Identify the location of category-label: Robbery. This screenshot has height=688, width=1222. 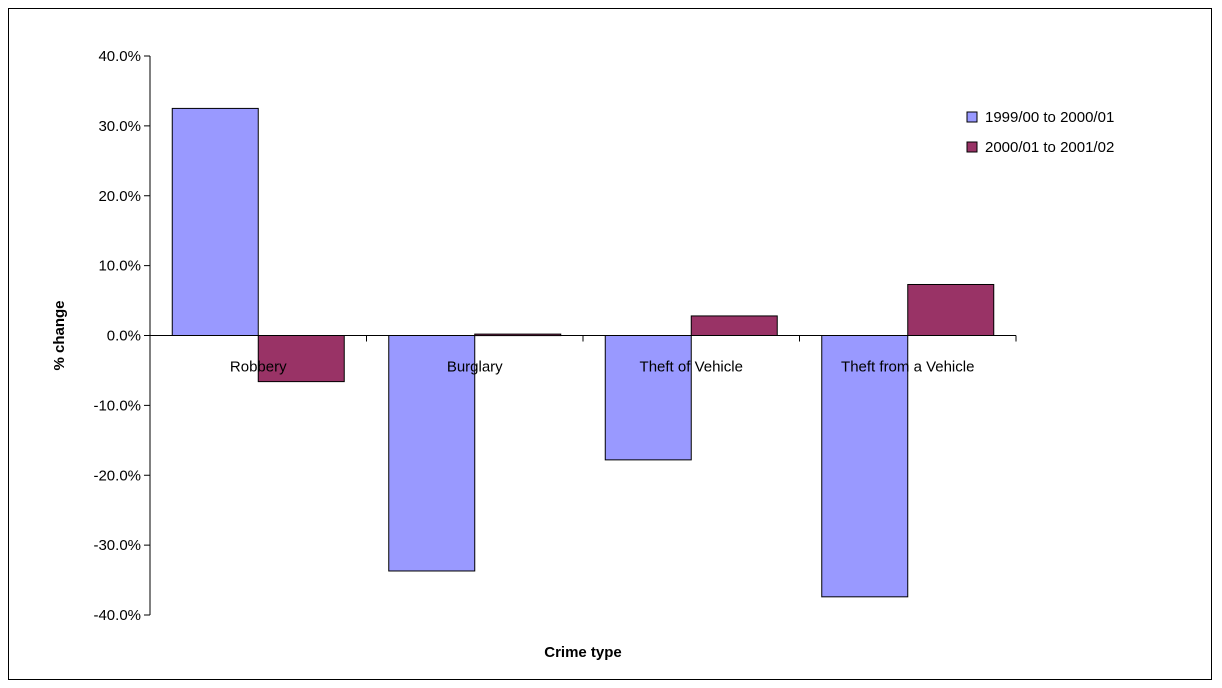
(258, 367).